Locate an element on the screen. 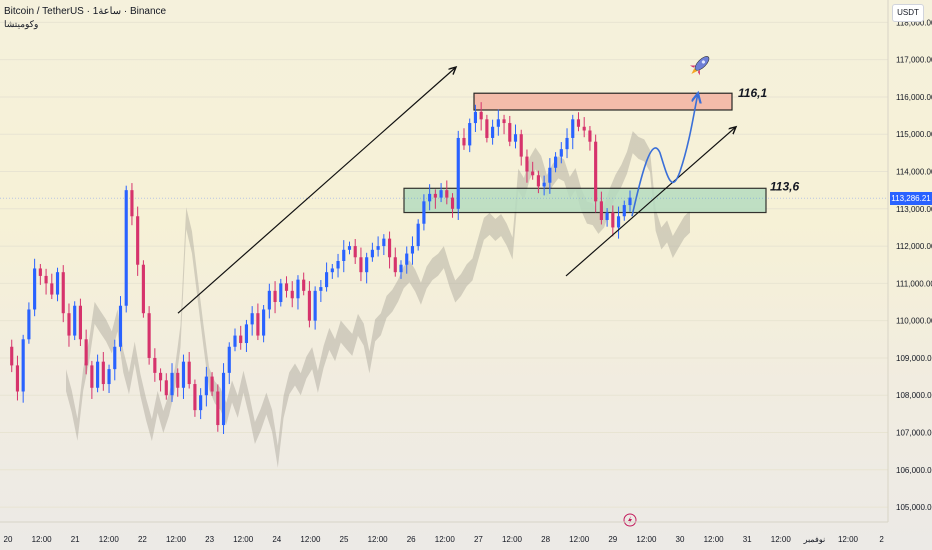 Image resolution: width=932 pixels, height=550 pixels. support-zone-label: 113,6 is located at coordinates (784, 186).